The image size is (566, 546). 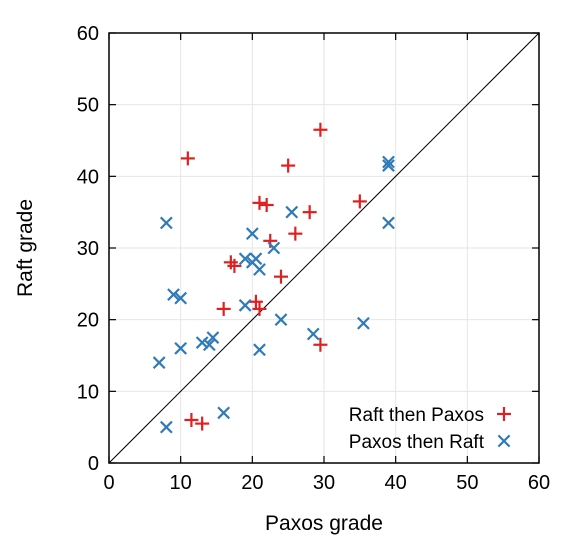 I want to click on x-tick-label: 10, so click(x=181, y=483).